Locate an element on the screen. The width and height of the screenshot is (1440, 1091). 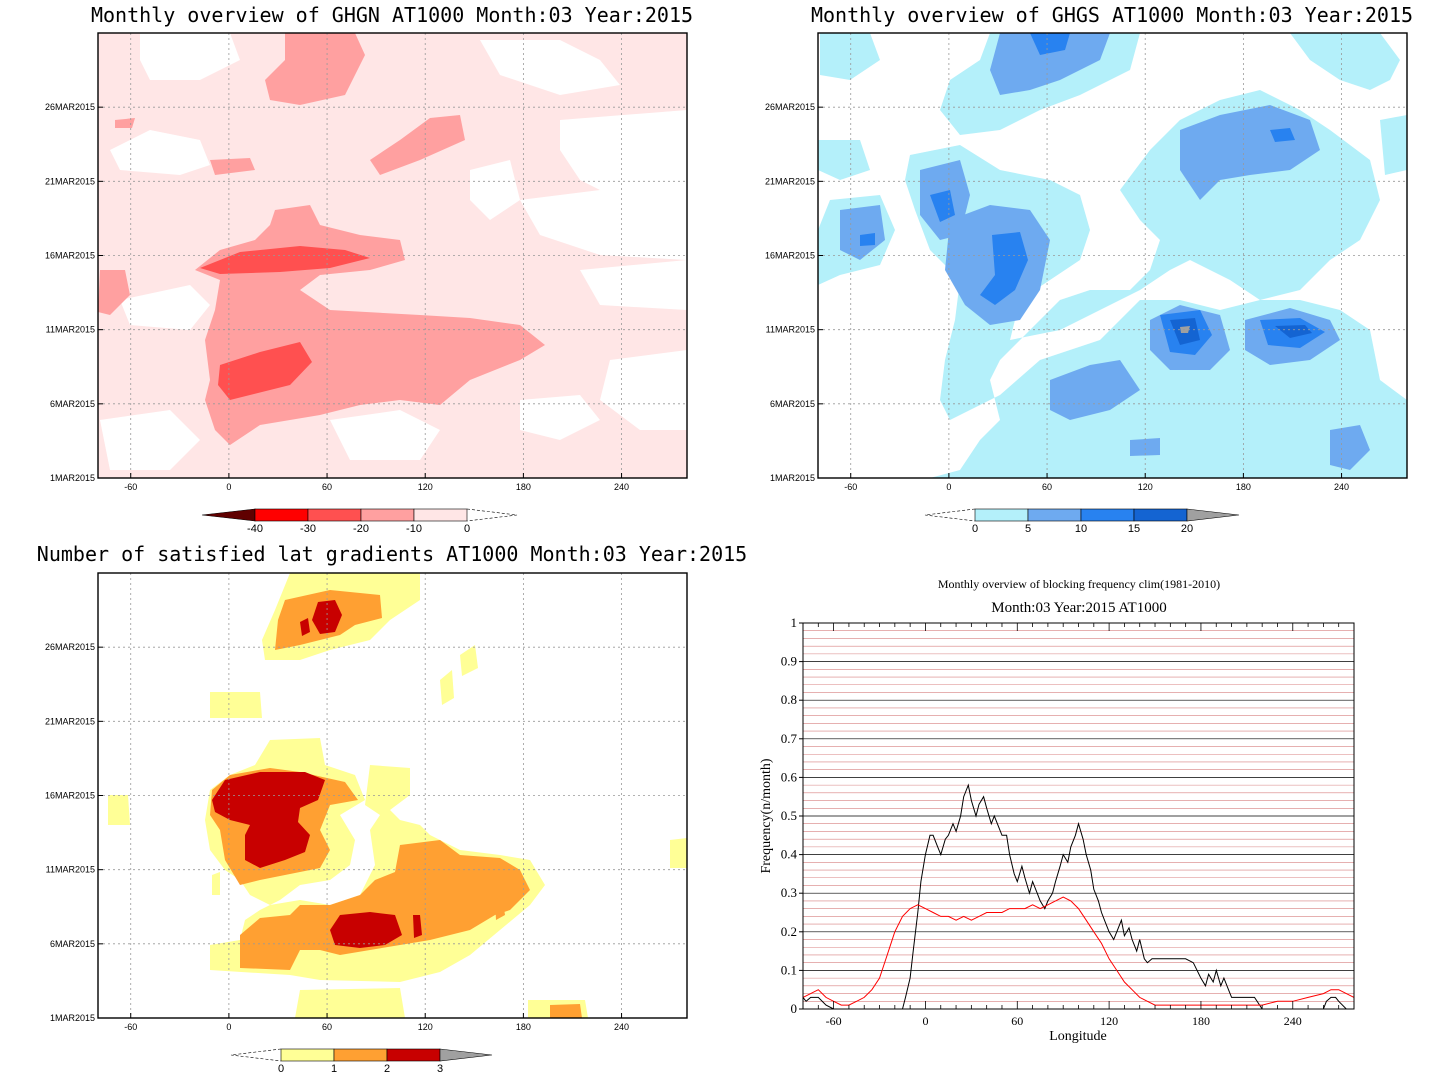
y-tick-label: 16MAR2015 is located at coordinates (70, 796).